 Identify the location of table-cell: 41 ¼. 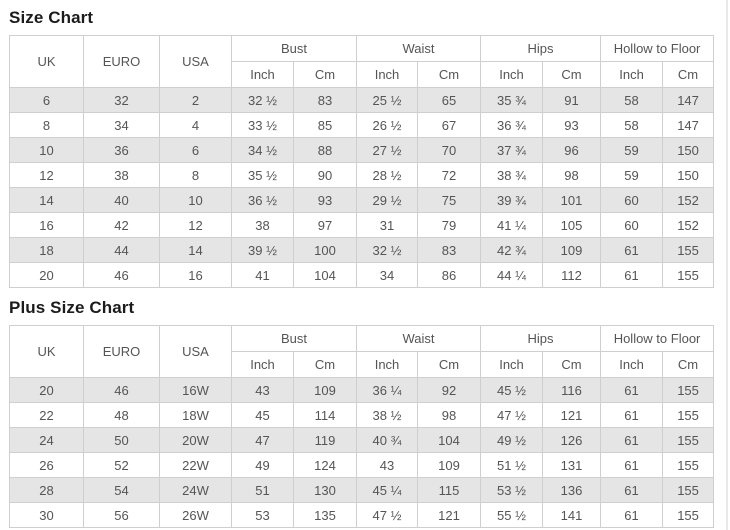
(512, 225).